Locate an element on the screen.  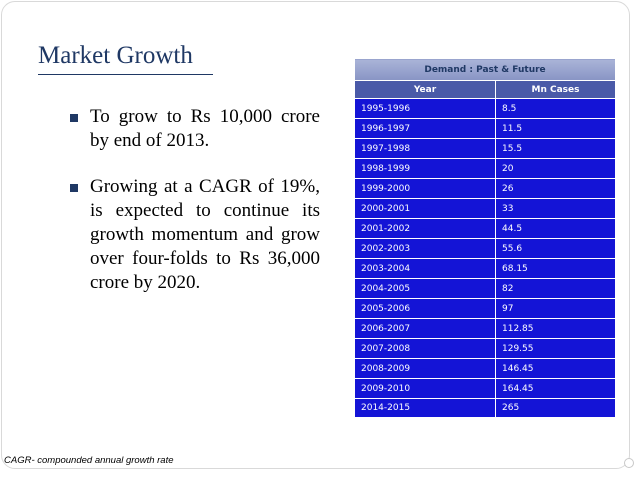
year-cell: 1999-2000 is located at coordinates (425, 188).